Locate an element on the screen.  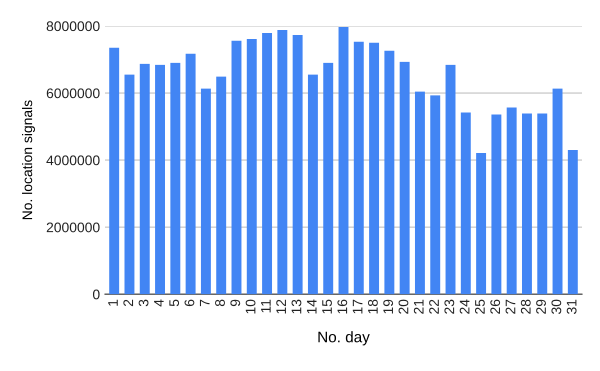
x-tick-label: 3 is located at coordinates (143, 303).